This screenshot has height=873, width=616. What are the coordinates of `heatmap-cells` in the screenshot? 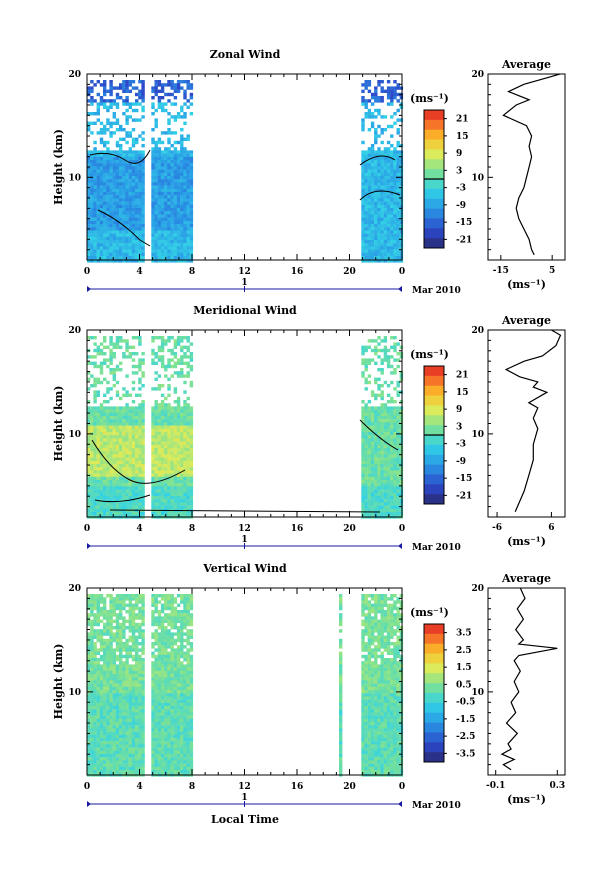 It's located at (245, 171).